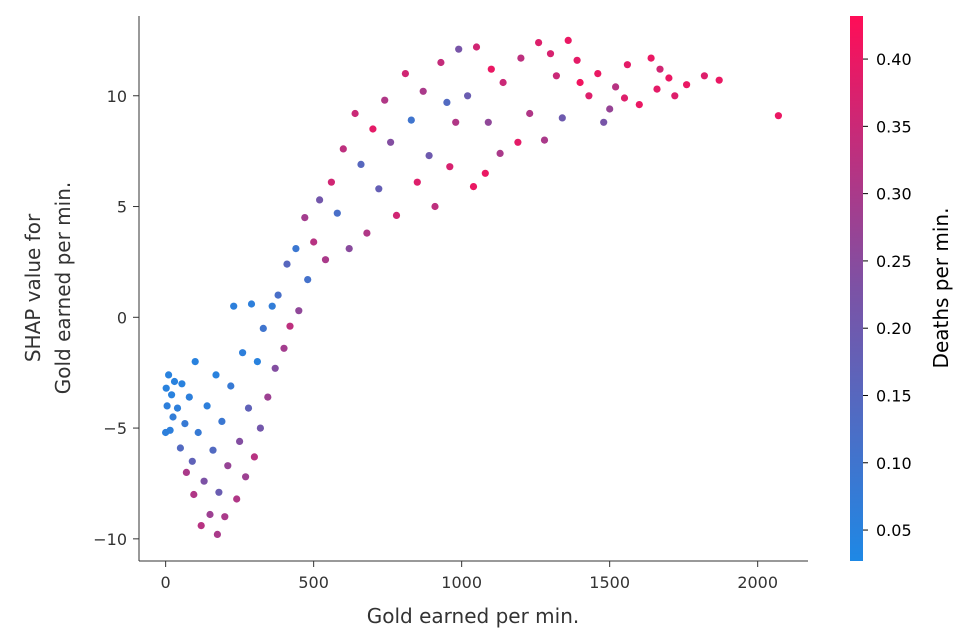 This screenshot has height=643, width=972. Describe the element at coordinates (894, 194) in the screenshot. I see `colorbar-tick-label: 0.30` at that location.